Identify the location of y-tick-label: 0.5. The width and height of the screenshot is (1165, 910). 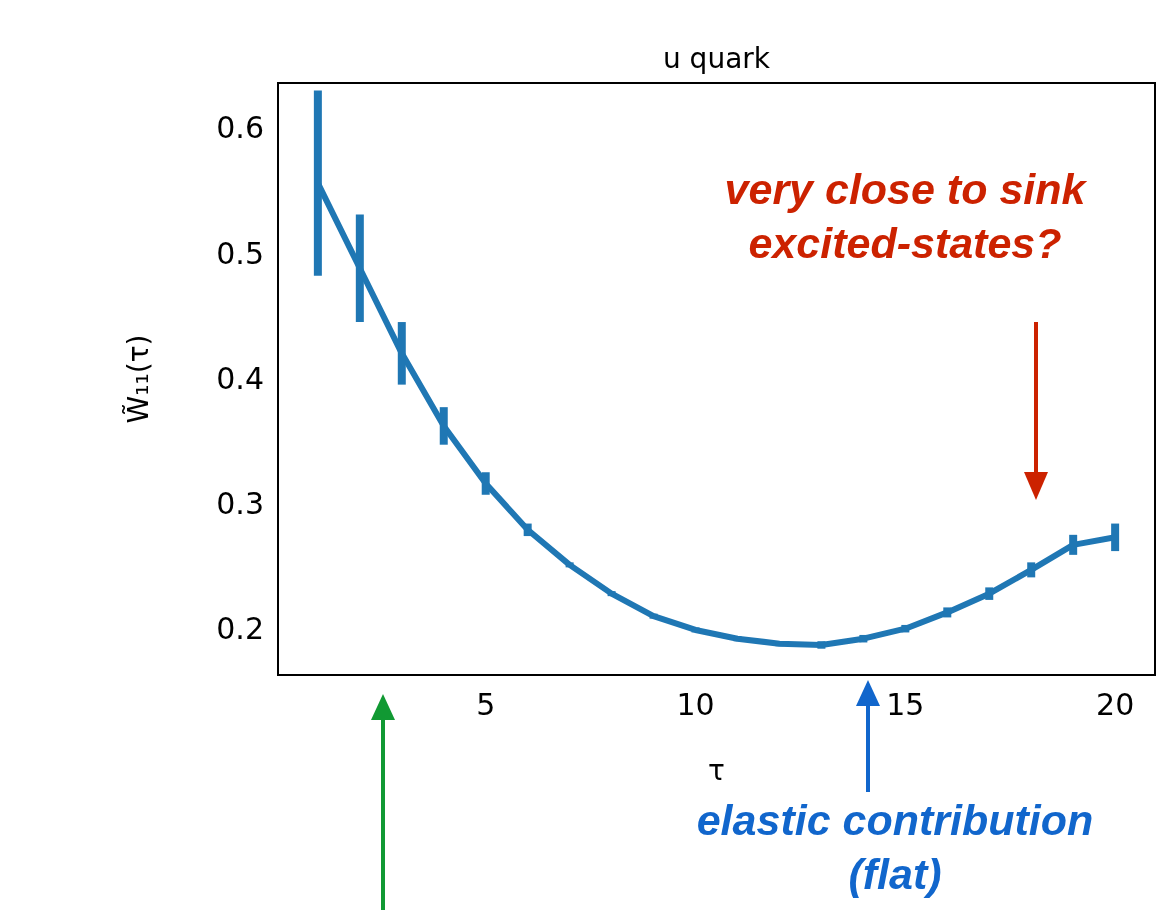
(240, 253).